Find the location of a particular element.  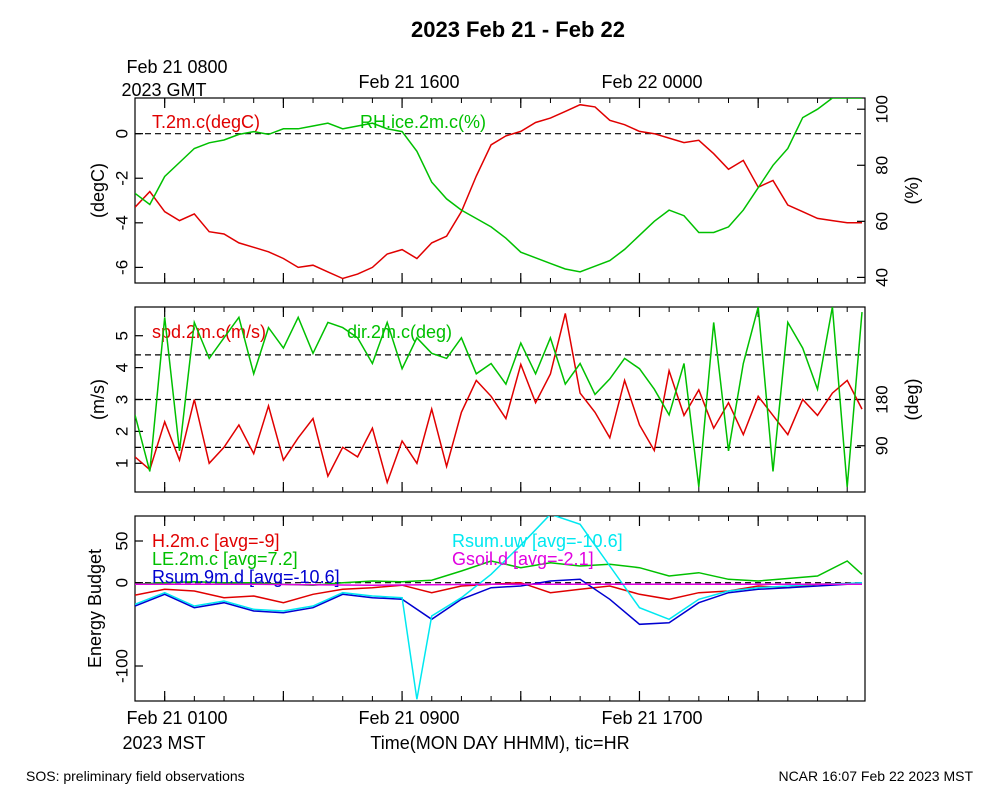

y-right-tick-label: 100 is located at coordinates (881, 109).